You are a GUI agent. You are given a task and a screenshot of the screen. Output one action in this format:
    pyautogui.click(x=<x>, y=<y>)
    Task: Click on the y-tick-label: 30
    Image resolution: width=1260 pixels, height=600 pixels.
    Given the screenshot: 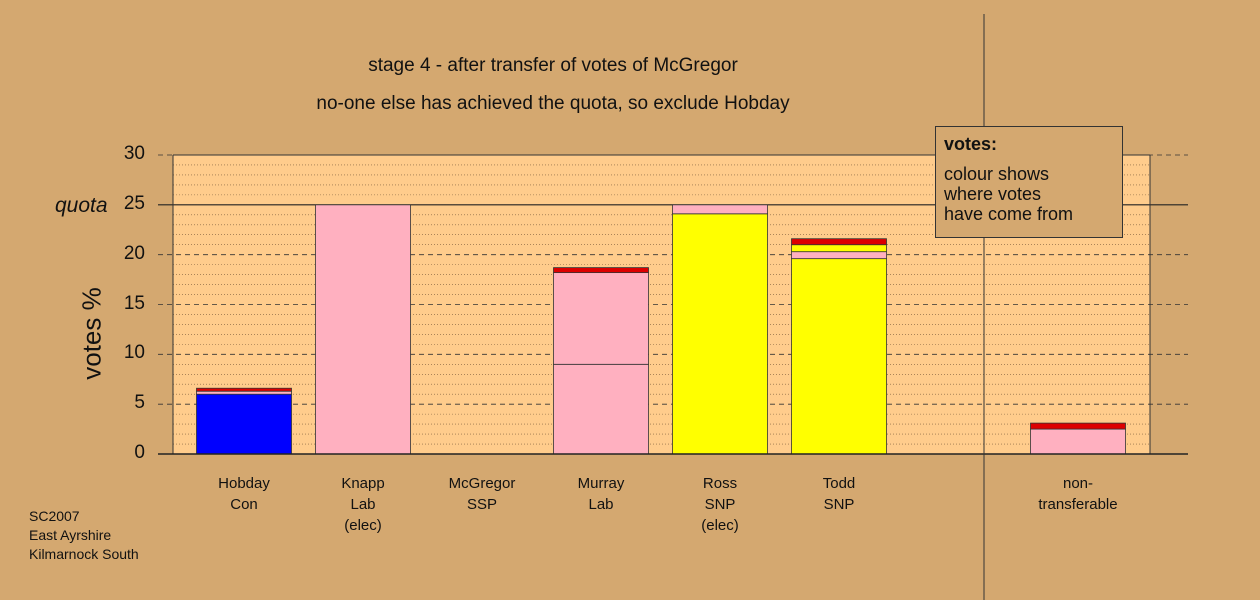 What is the action you would take?
    pyautogui.click(x=134, y=153)
    